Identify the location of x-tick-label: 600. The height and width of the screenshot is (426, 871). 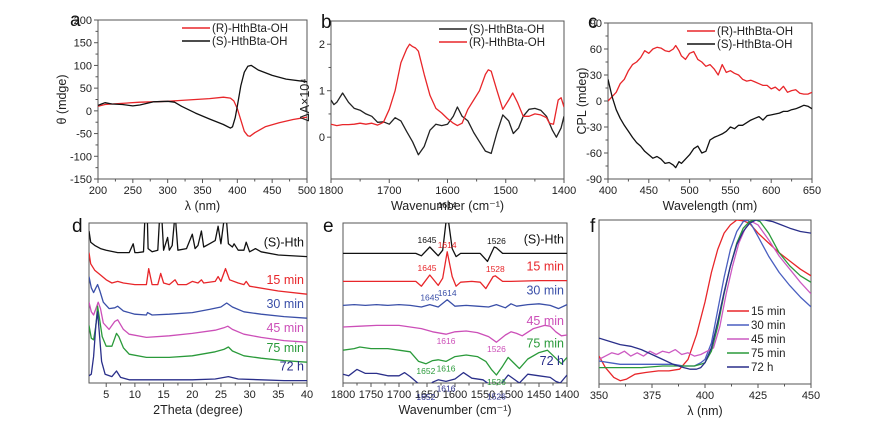
(771, 191).